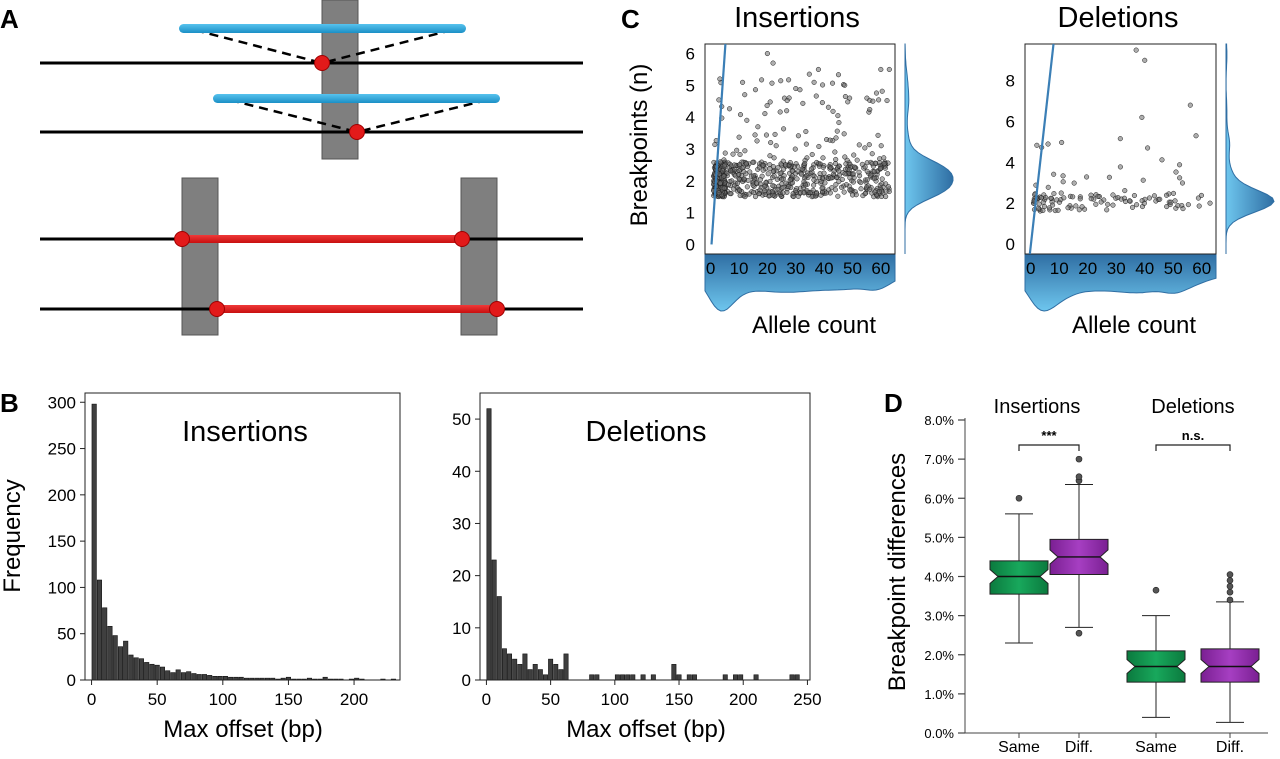  What do you see at coordinates (1030, 268) in the screenshot?
I see `x-tick-label: 0` at bounding box center [1030, 268].